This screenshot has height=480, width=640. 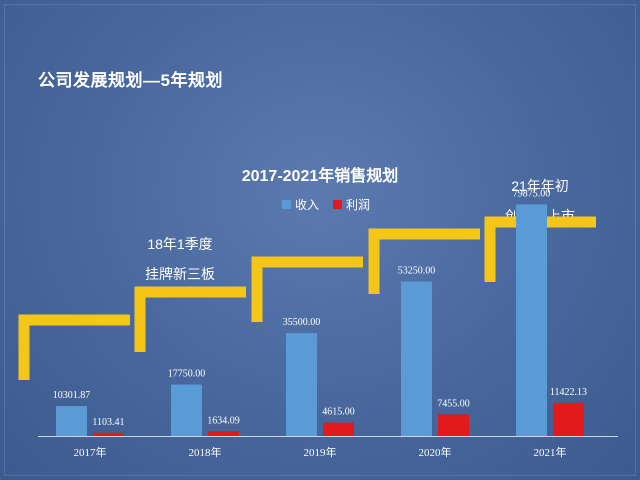 What do you see at coordinates (302, 322) in the screenshot?
I see `data-label-revenue-3: 35500.00` at bounding box center [302, 322].